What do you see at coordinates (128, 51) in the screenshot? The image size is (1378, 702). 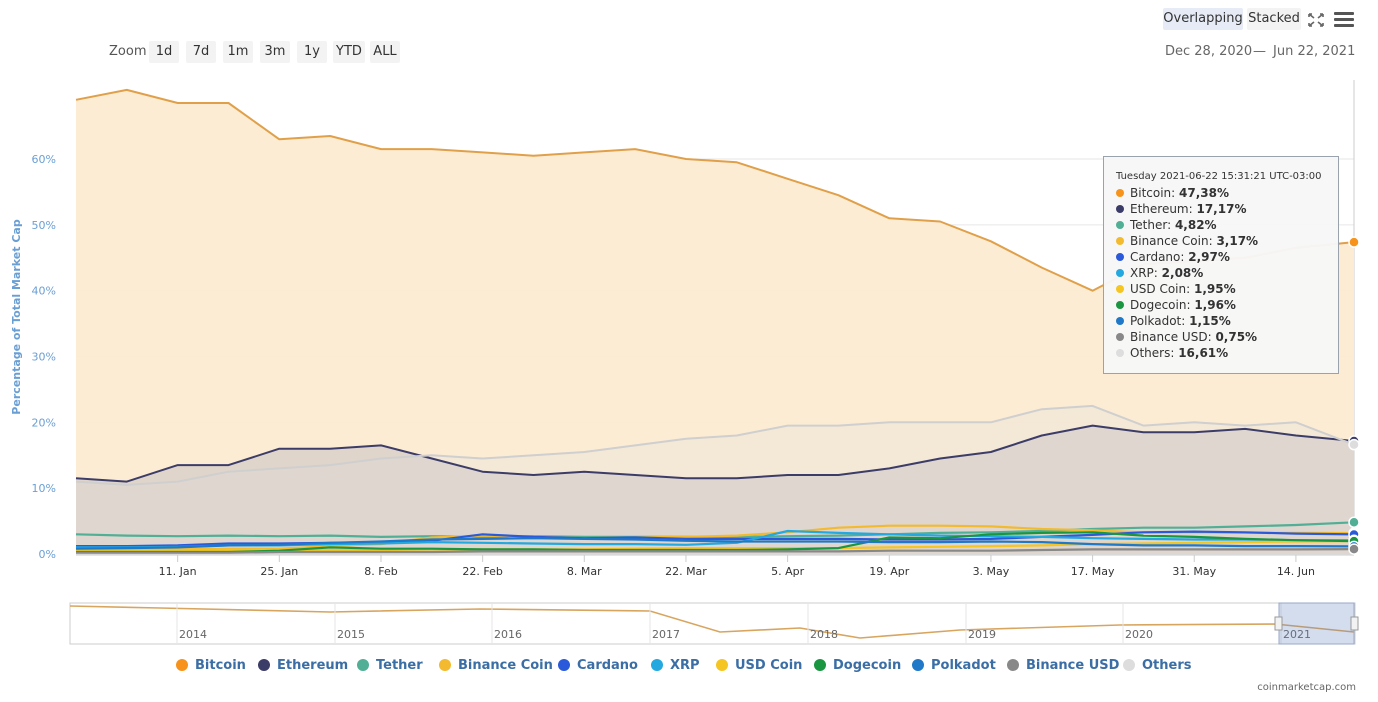 I see `zoom-label: Zoom` at bounding box center [128, 51].